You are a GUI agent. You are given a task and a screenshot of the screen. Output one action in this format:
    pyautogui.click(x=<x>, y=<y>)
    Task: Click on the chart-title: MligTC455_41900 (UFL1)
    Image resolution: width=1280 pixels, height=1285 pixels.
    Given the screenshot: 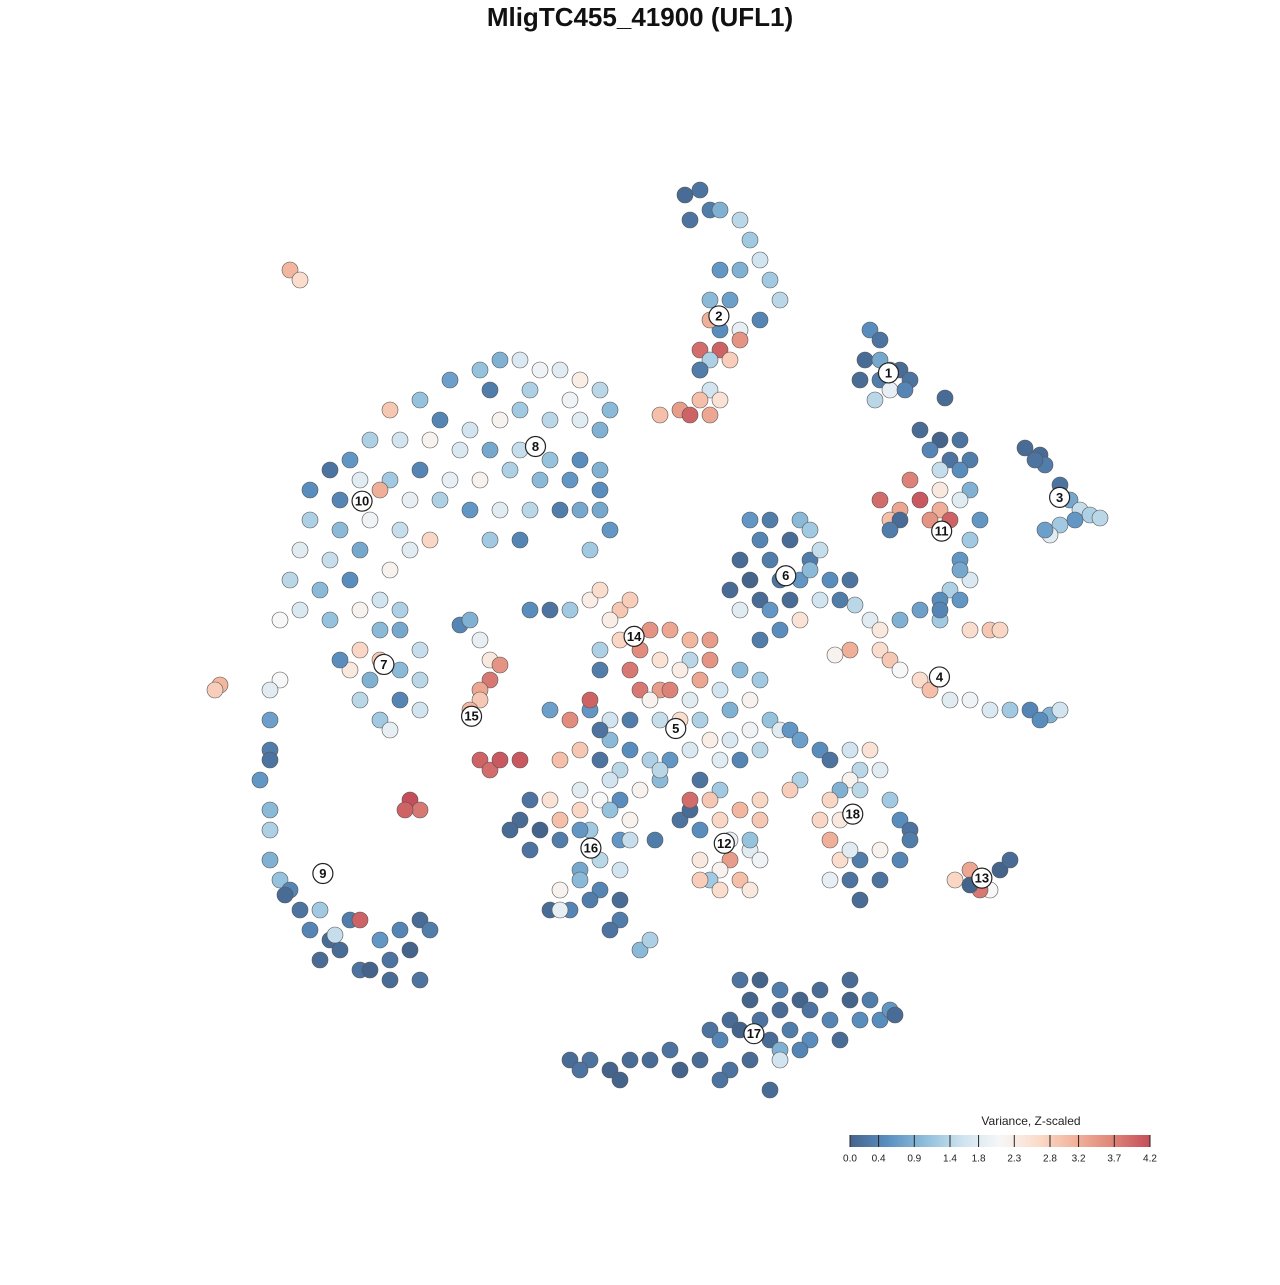 What is the action you would take?
    pyautogui.click(x=640, y=17)
    